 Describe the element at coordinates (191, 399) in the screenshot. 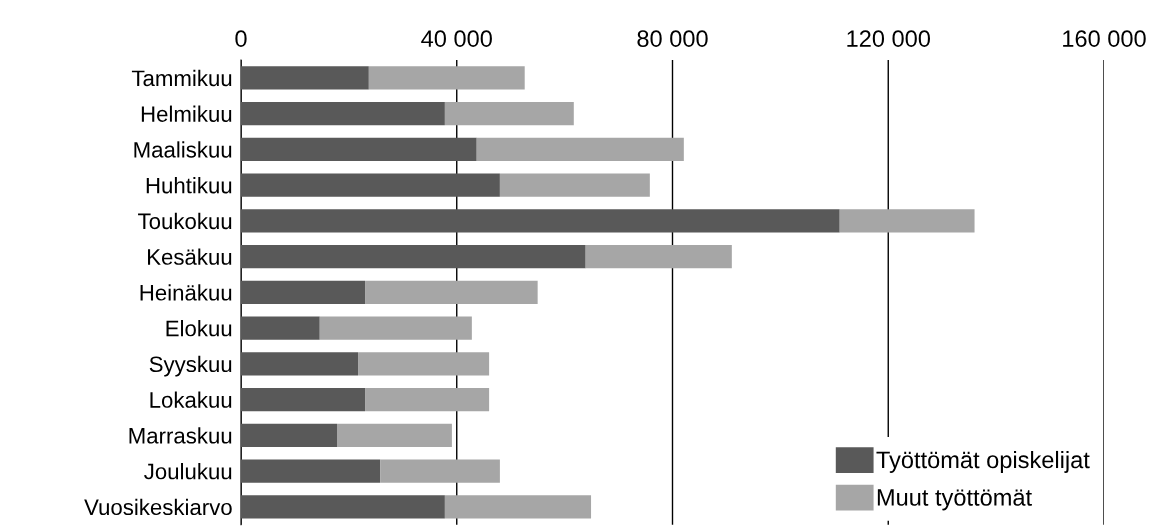

I see `y-tick-label: Lokakuu` at that location.